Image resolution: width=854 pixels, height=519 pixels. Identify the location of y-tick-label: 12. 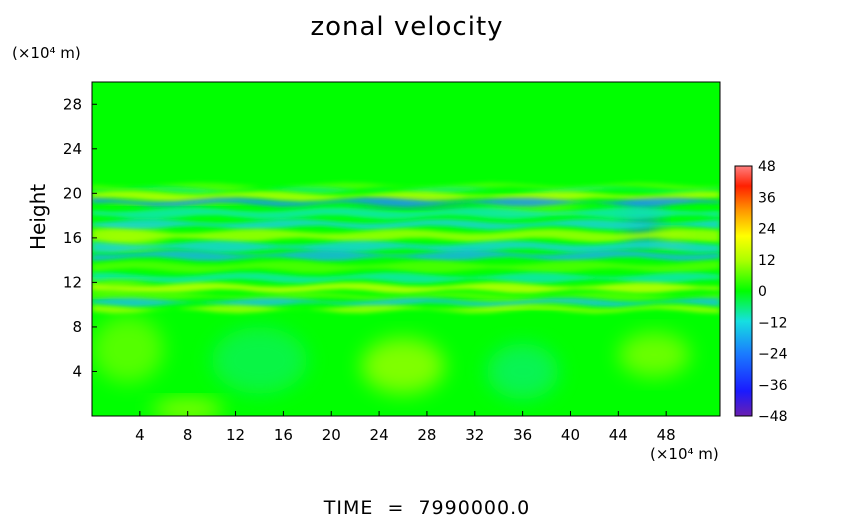
(72, 282).